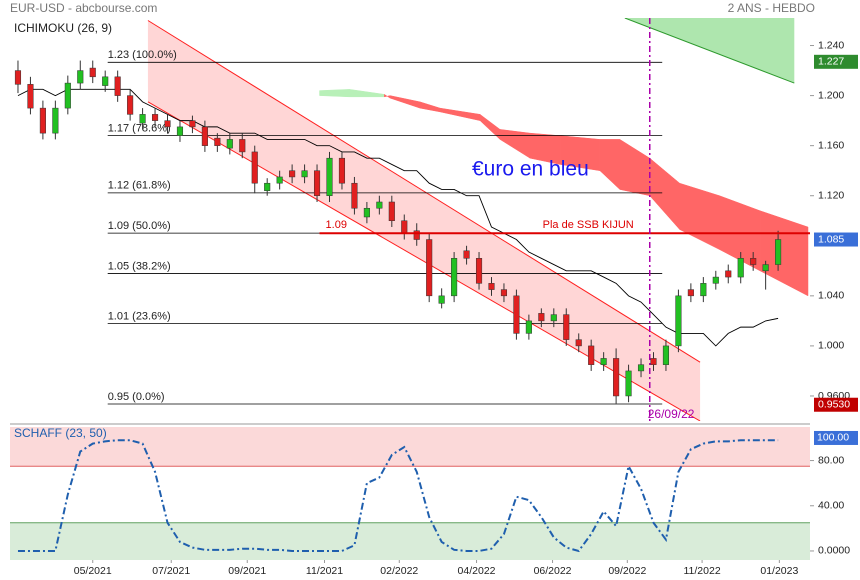 Image resolution: width=860 pixels, height=580 pixels. Describe the element at coordinates (136, 397) in the screenshot. I see `fib-label: 0.95 (0.0%)` at that location.